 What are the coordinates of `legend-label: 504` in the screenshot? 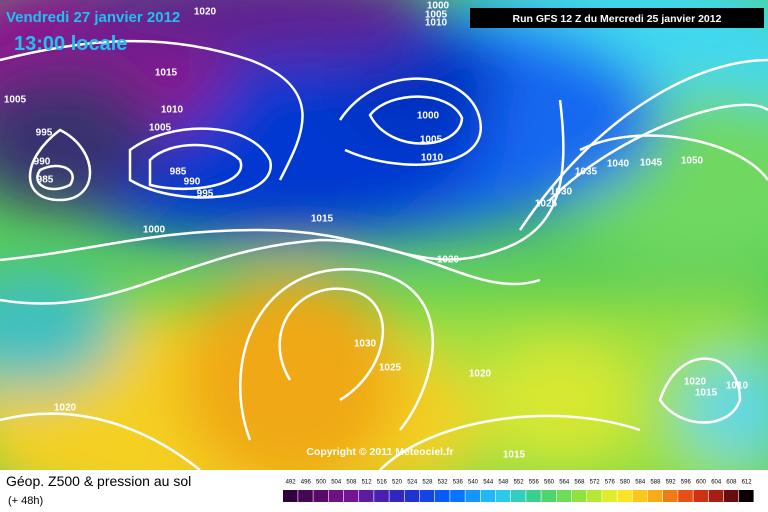 It's located at (336, 483).